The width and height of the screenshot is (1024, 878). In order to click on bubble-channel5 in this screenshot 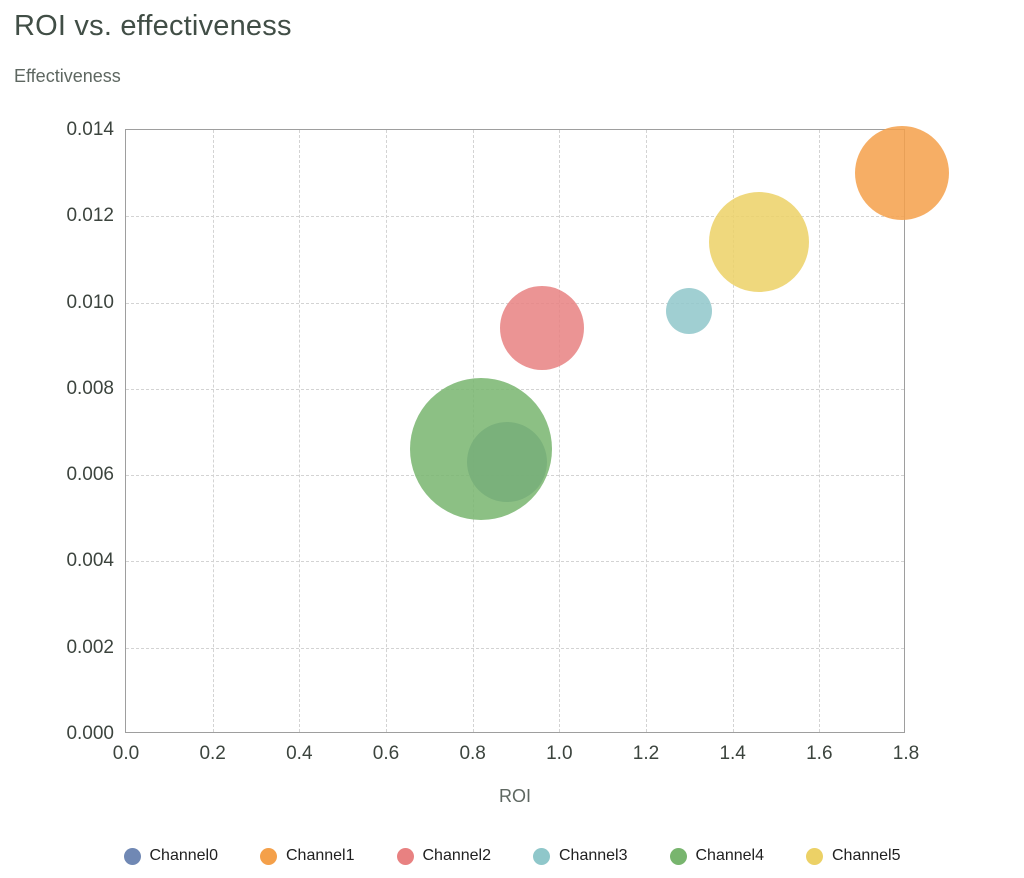, I will do `click(758, 242)`.